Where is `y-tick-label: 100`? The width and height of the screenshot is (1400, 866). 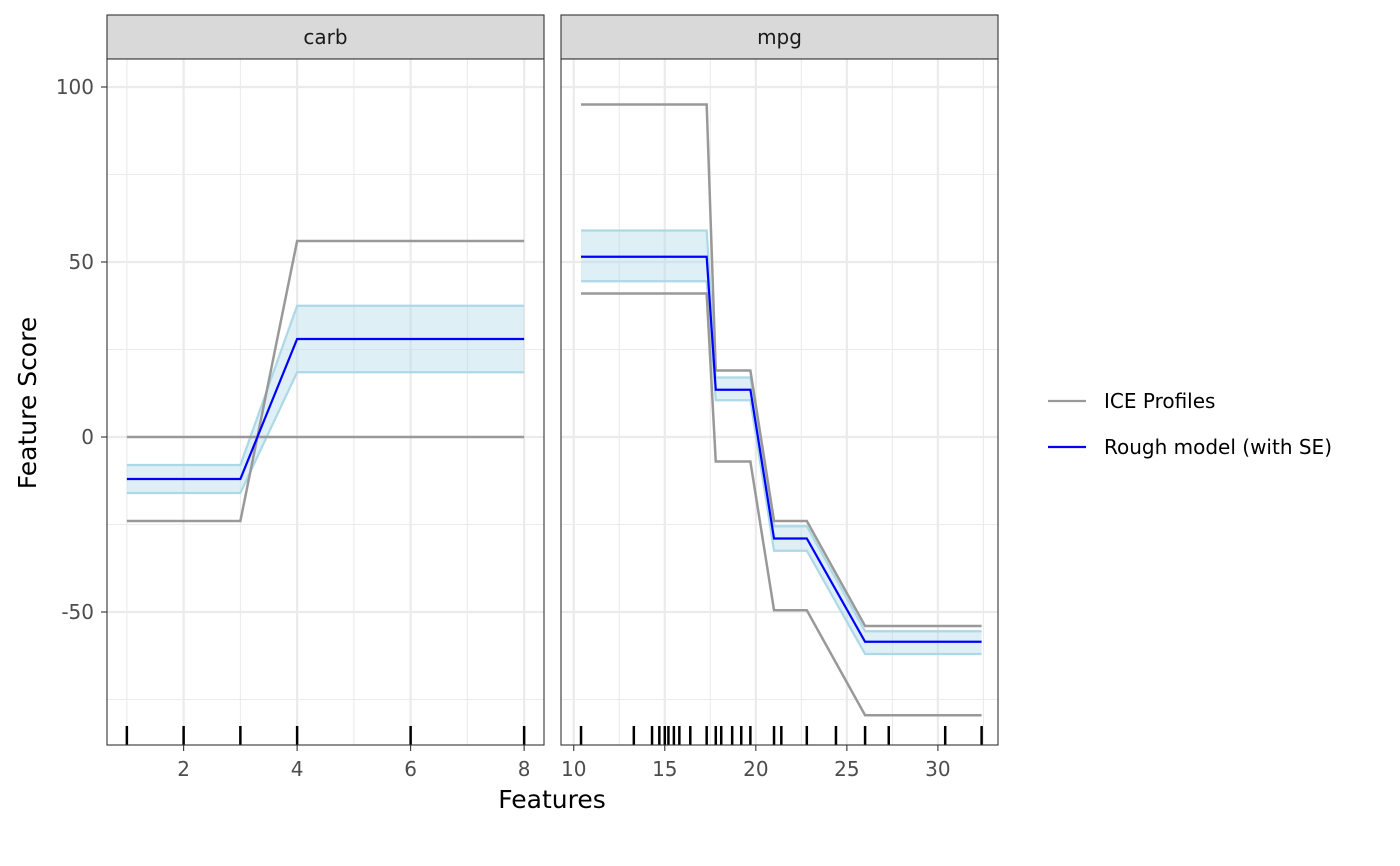 y-tick-label: 100 is located at coordinates (75, 87).